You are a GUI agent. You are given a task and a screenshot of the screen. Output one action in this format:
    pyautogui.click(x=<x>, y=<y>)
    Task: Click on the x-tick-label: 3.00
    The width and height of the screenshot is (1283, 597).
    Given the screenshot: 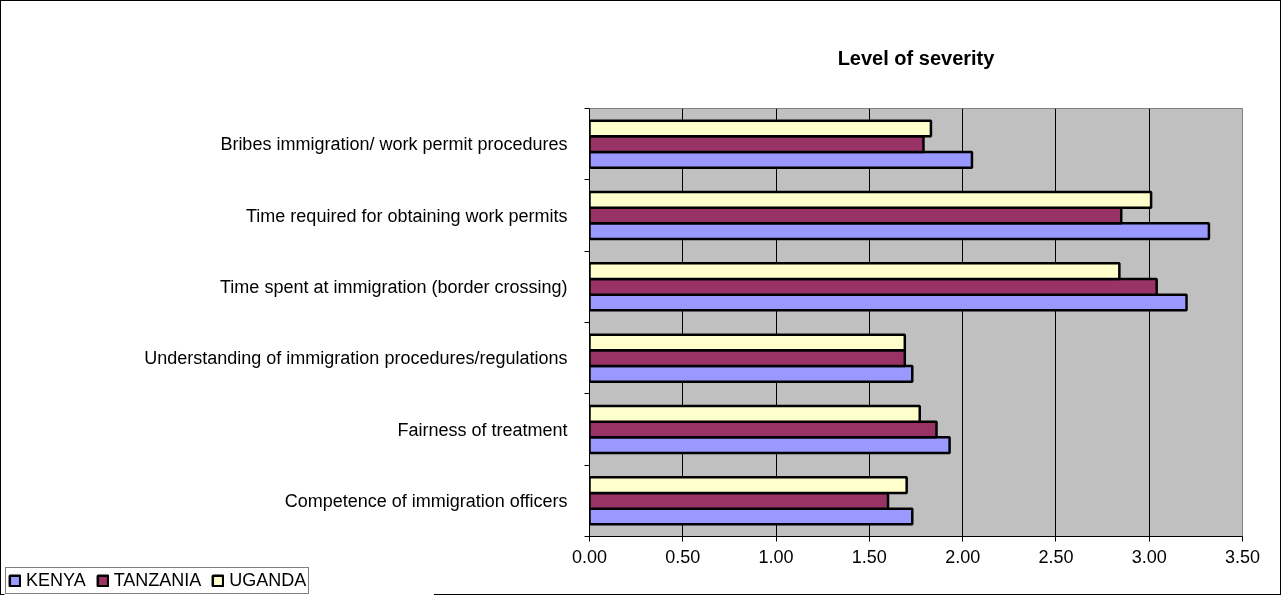 What is the action you would take?
    pyautogui.click(x=1149, y=556)
    